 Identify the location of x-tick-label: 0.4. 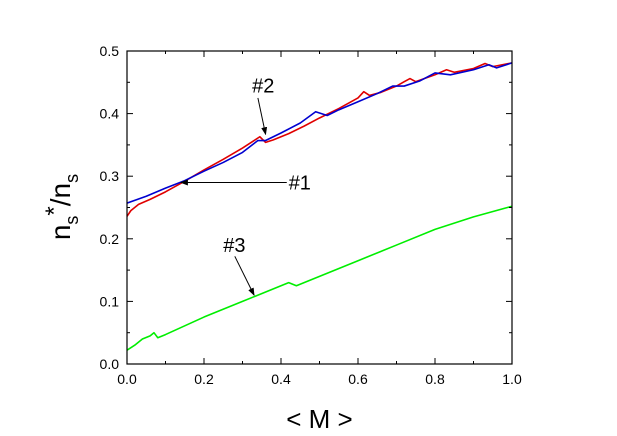
(281, 379).